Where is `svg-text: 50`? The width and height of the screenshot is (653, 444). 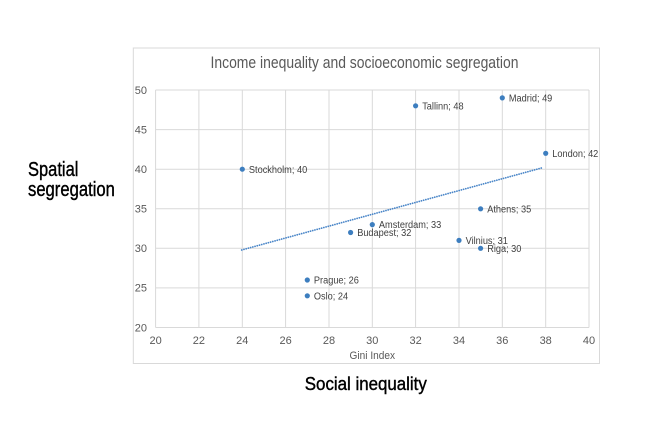
svg-text: 50 is located at coordinates (141, 91).